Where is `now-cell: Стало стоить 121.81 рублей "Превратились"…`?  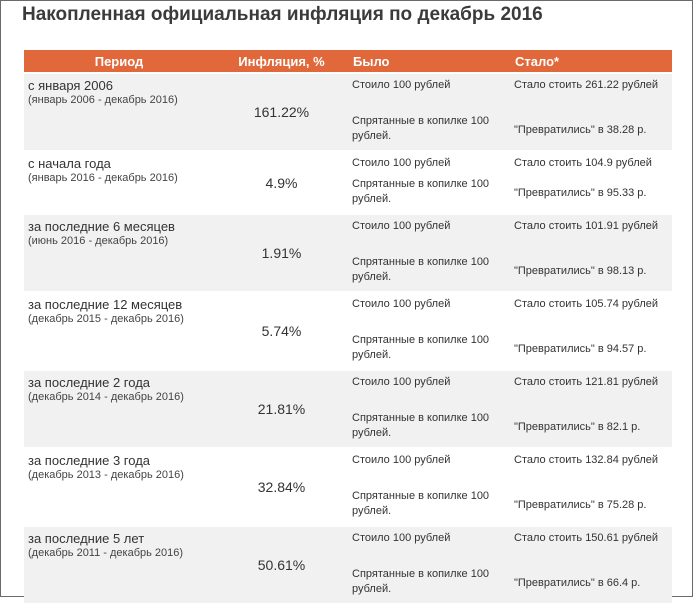 now-cell: Стало стоить 121.81 рублей "Превратились"… is located at coordinates (591, 408).